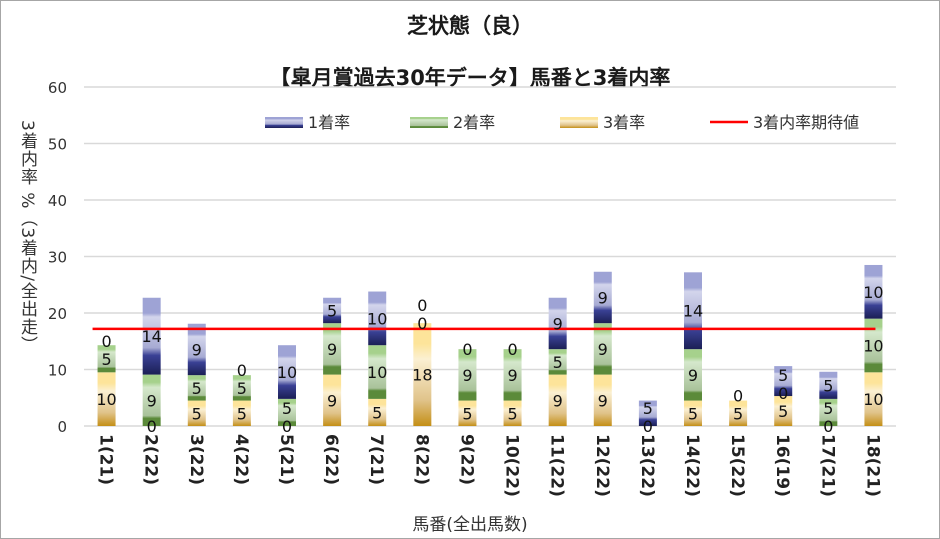 This screenshot has height=539, width=940. What do you see at coordinates (62, 427) in the screenshot?
I see `y-tick-label: 0` at bounding box center [62, 427].